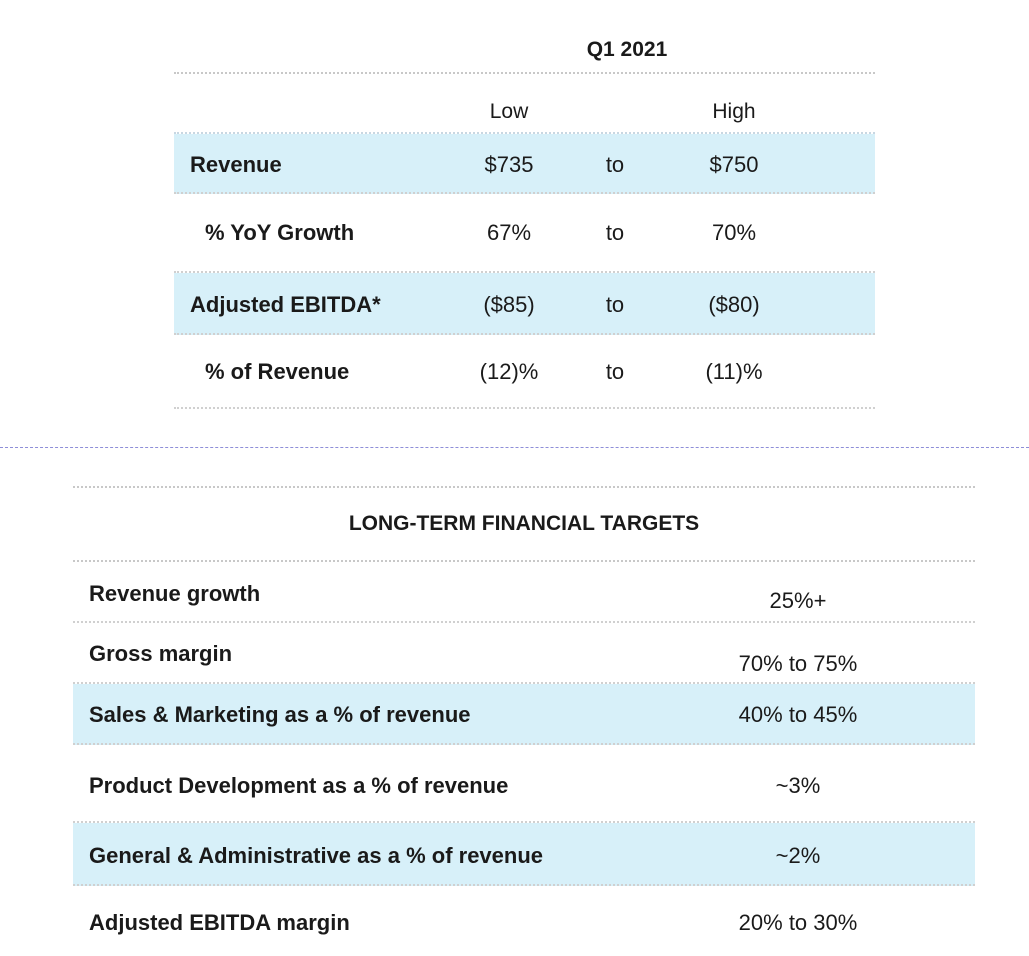 Image resolution: width=1029 pixels, height=956 pixels. I want to click on high-value: ($80), so click(734, 304).